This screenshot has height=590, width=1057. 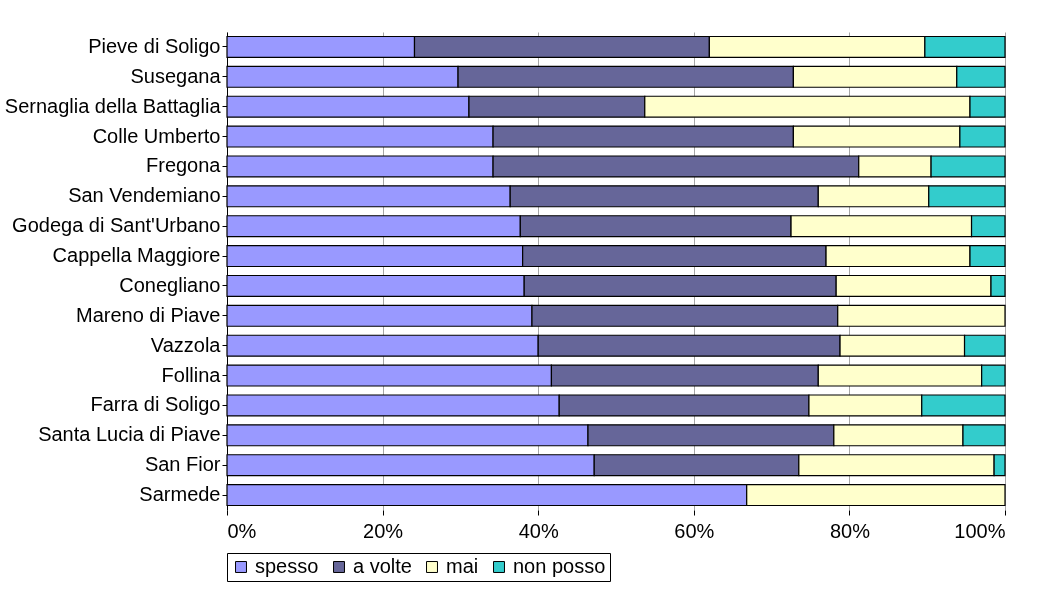 What do you see at coordinates (156, 135) in the screenshot?
I see `y-tick-label: Colle Umberto` at bounding box center [156, 135].